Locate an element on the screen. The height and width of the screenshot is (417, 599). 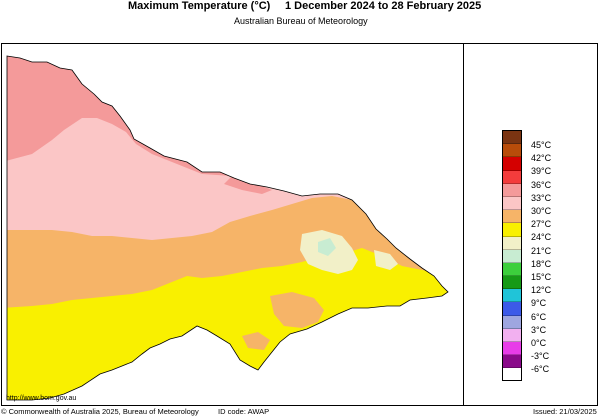
legend-divider is located at coordinates (463, 224).